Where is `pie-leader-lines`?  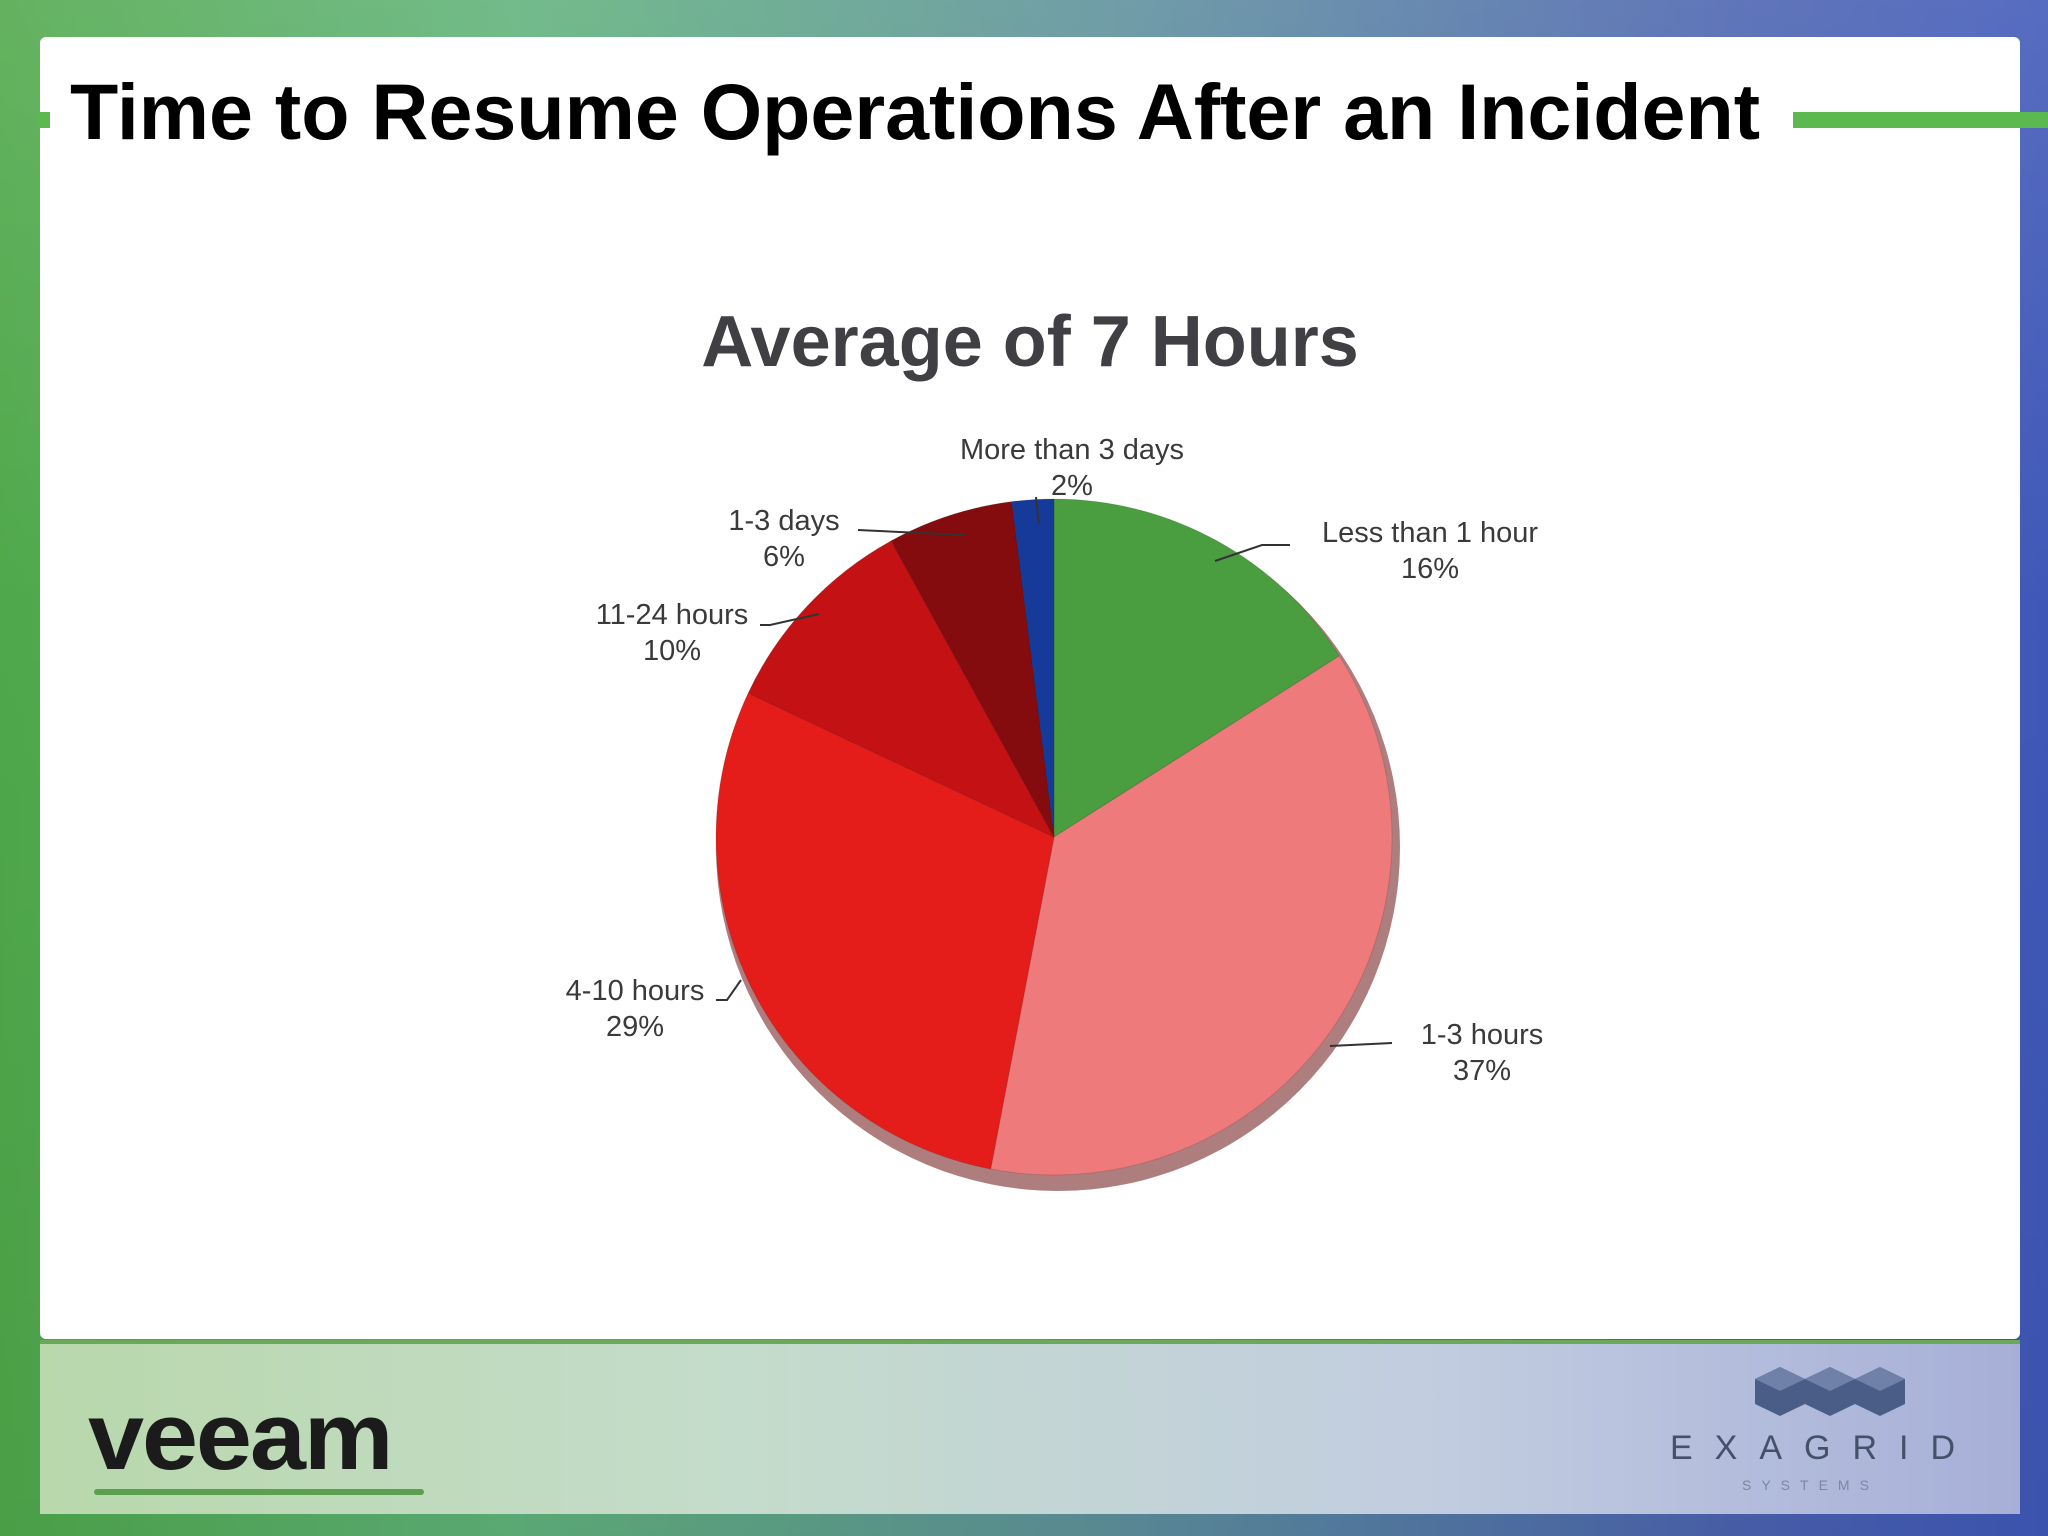
pie-leader-lines is located at coordinates (1054, 771).